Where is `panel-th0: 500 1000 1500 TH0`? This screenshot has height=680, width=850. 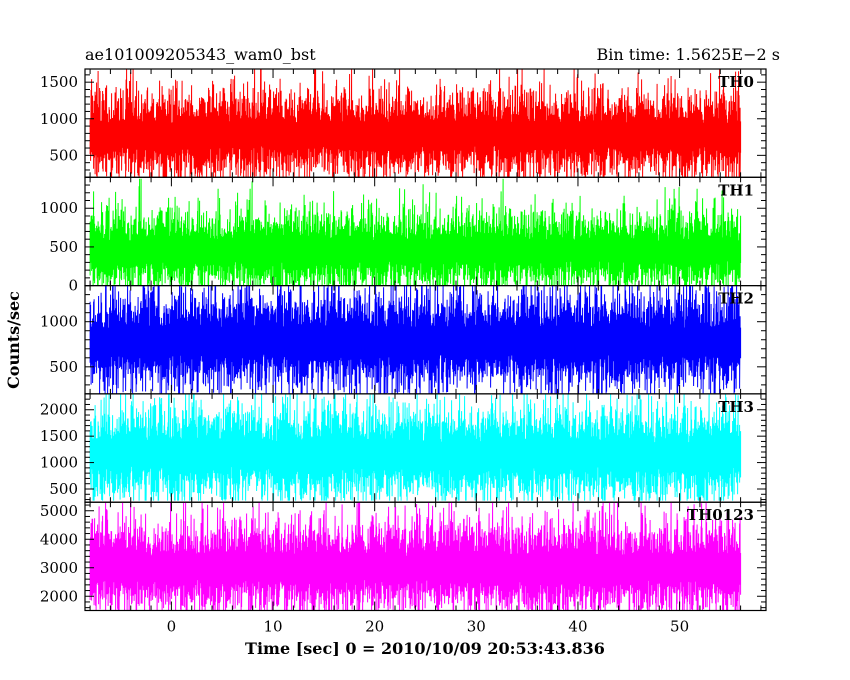
panel-th0: 500 1000 1500 TH0 is located at coordinates (403, 123).